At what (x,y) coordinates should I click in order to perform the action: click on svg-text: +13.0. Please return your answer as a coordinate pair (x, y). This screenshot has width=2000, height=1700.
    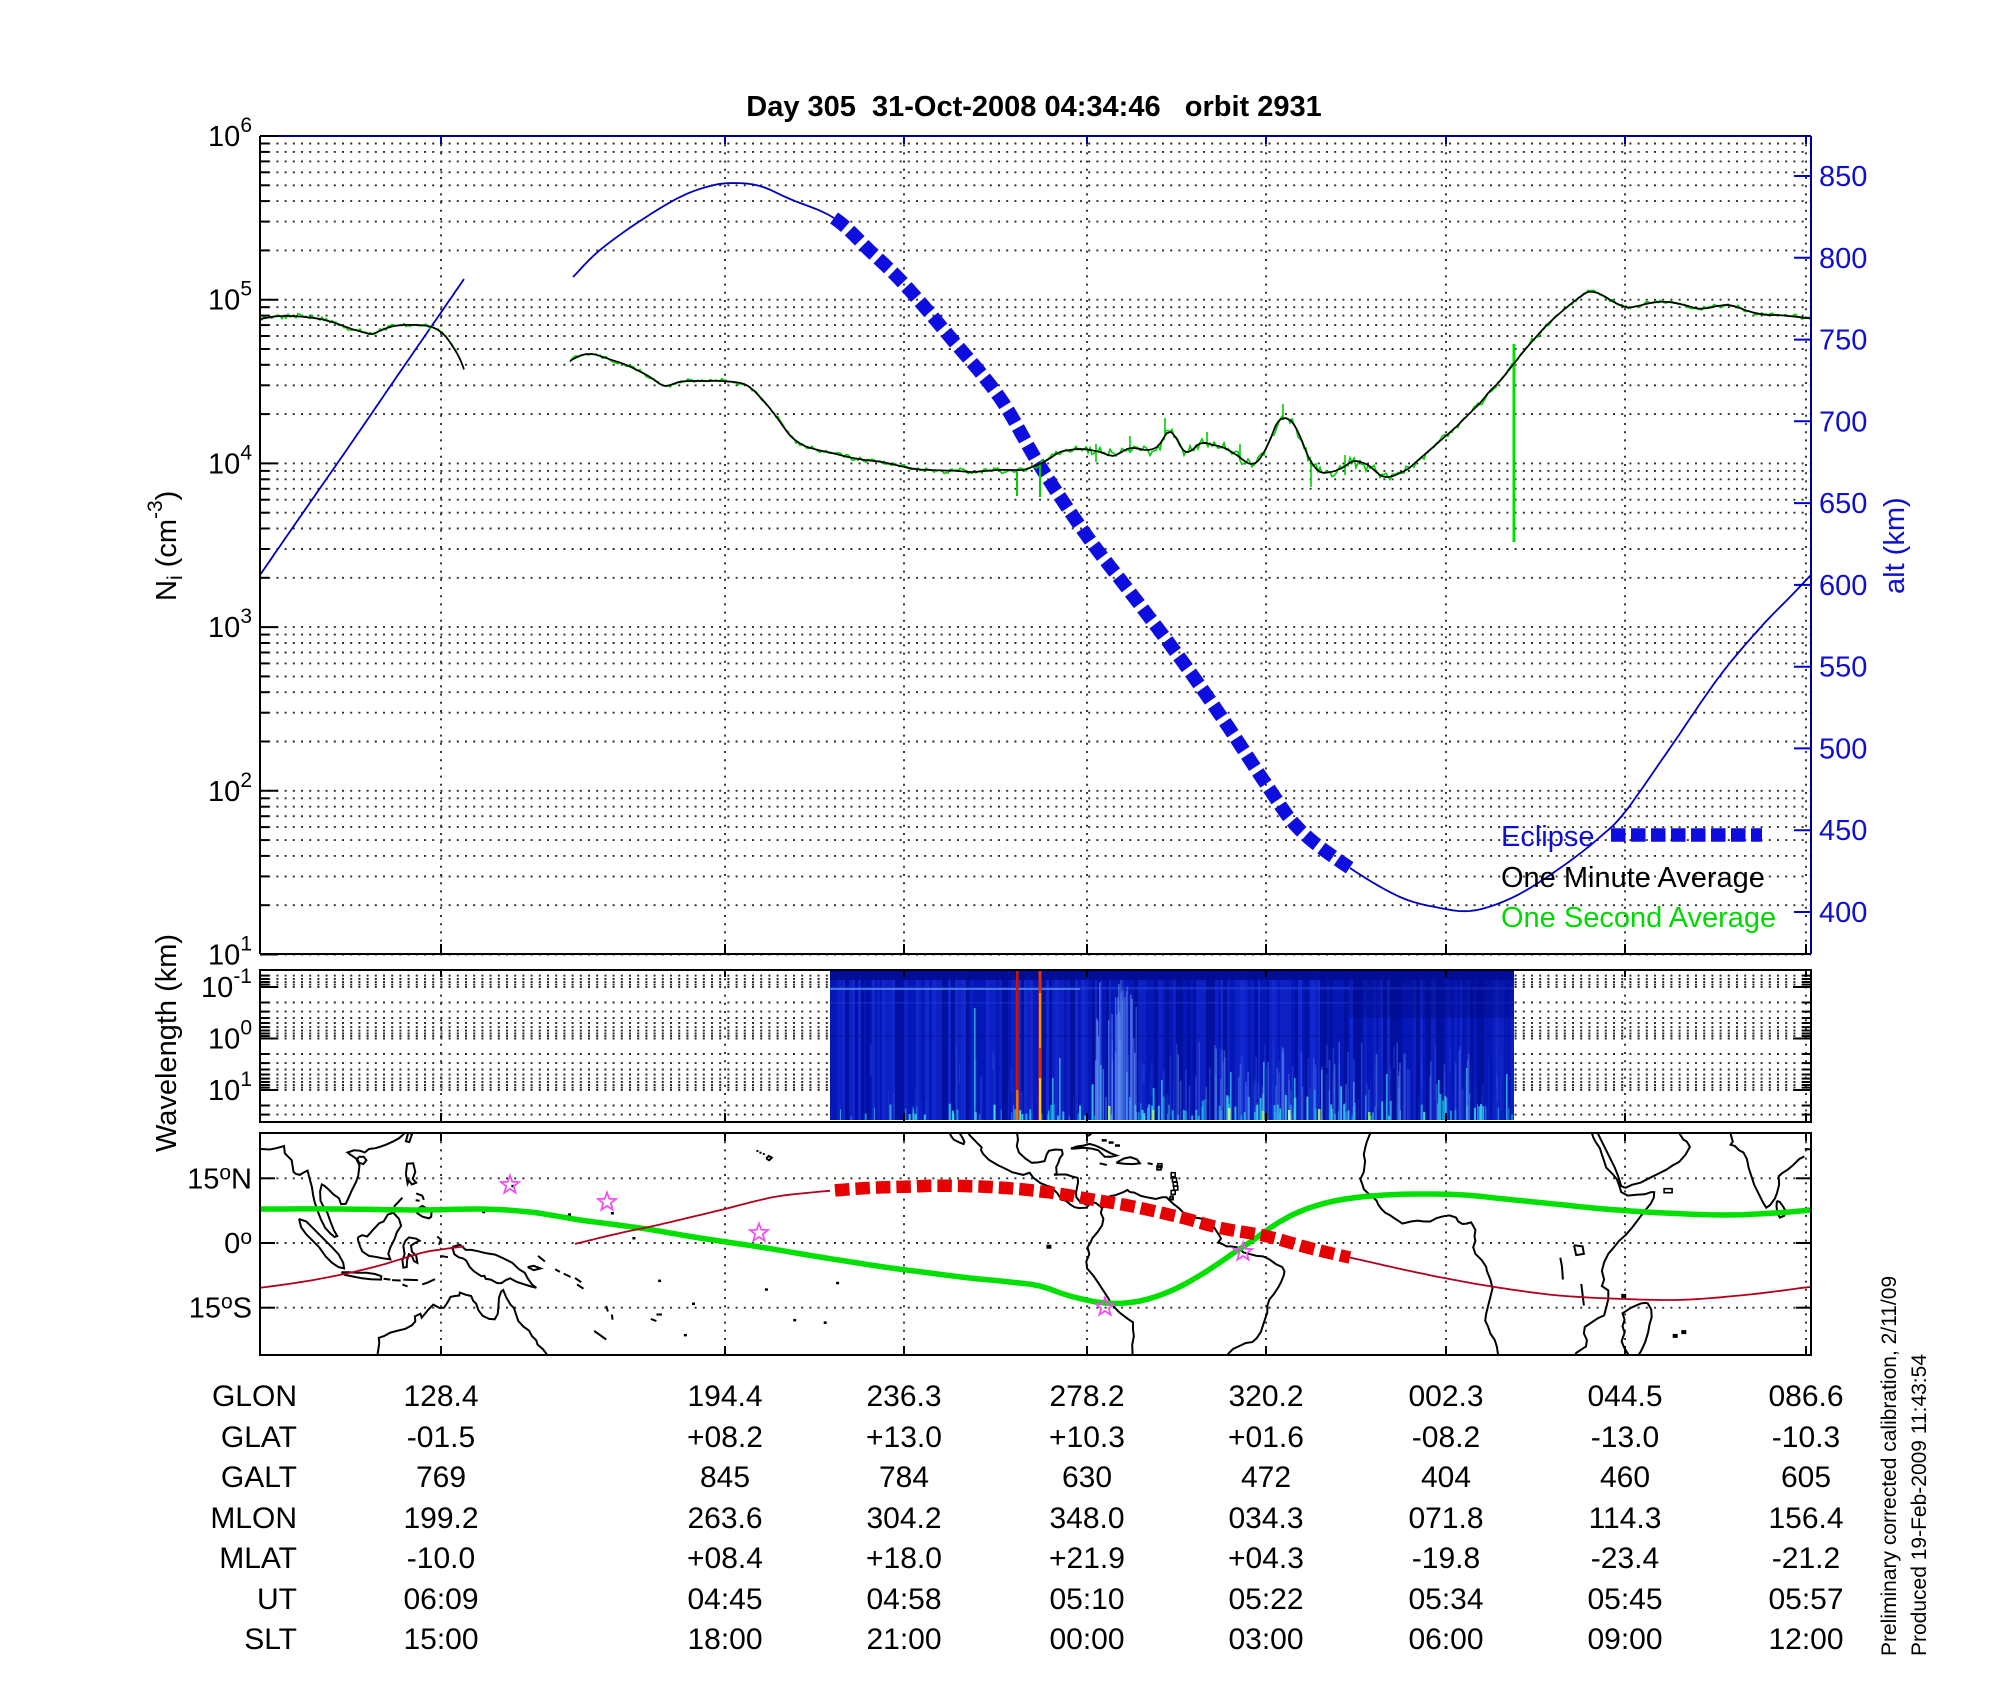
    Looking at the image, I should click on (904, 1437).